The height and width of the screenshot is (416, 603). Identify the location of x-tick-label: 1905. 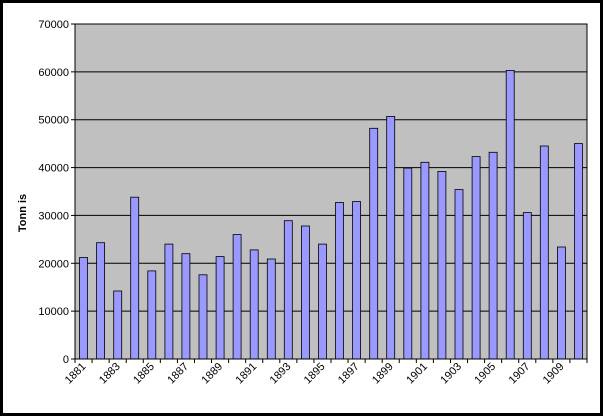
(485, 374).